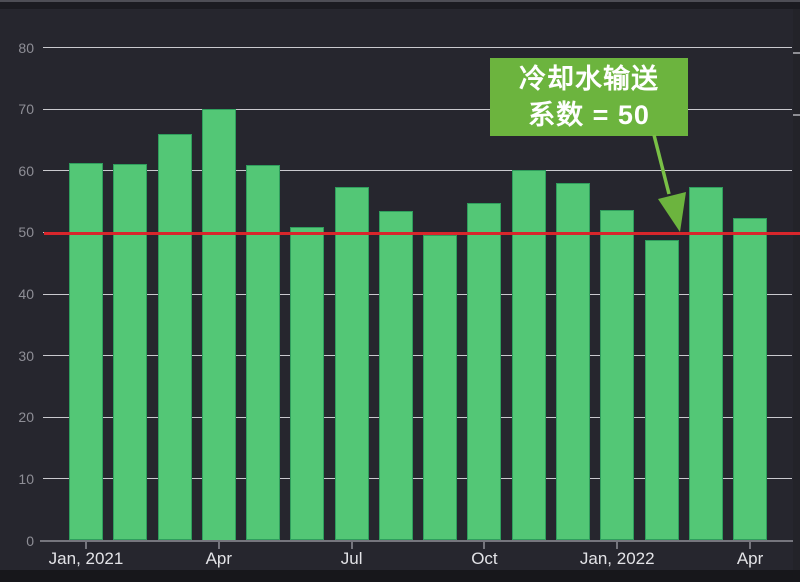  I want to click on bar-jan-2021, so click(86, 351).